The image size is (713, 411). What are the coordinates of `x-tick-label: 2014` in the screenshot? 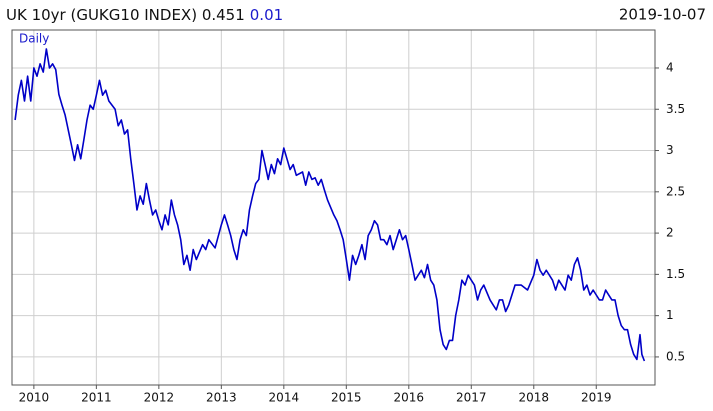 It's located at (284, 398).